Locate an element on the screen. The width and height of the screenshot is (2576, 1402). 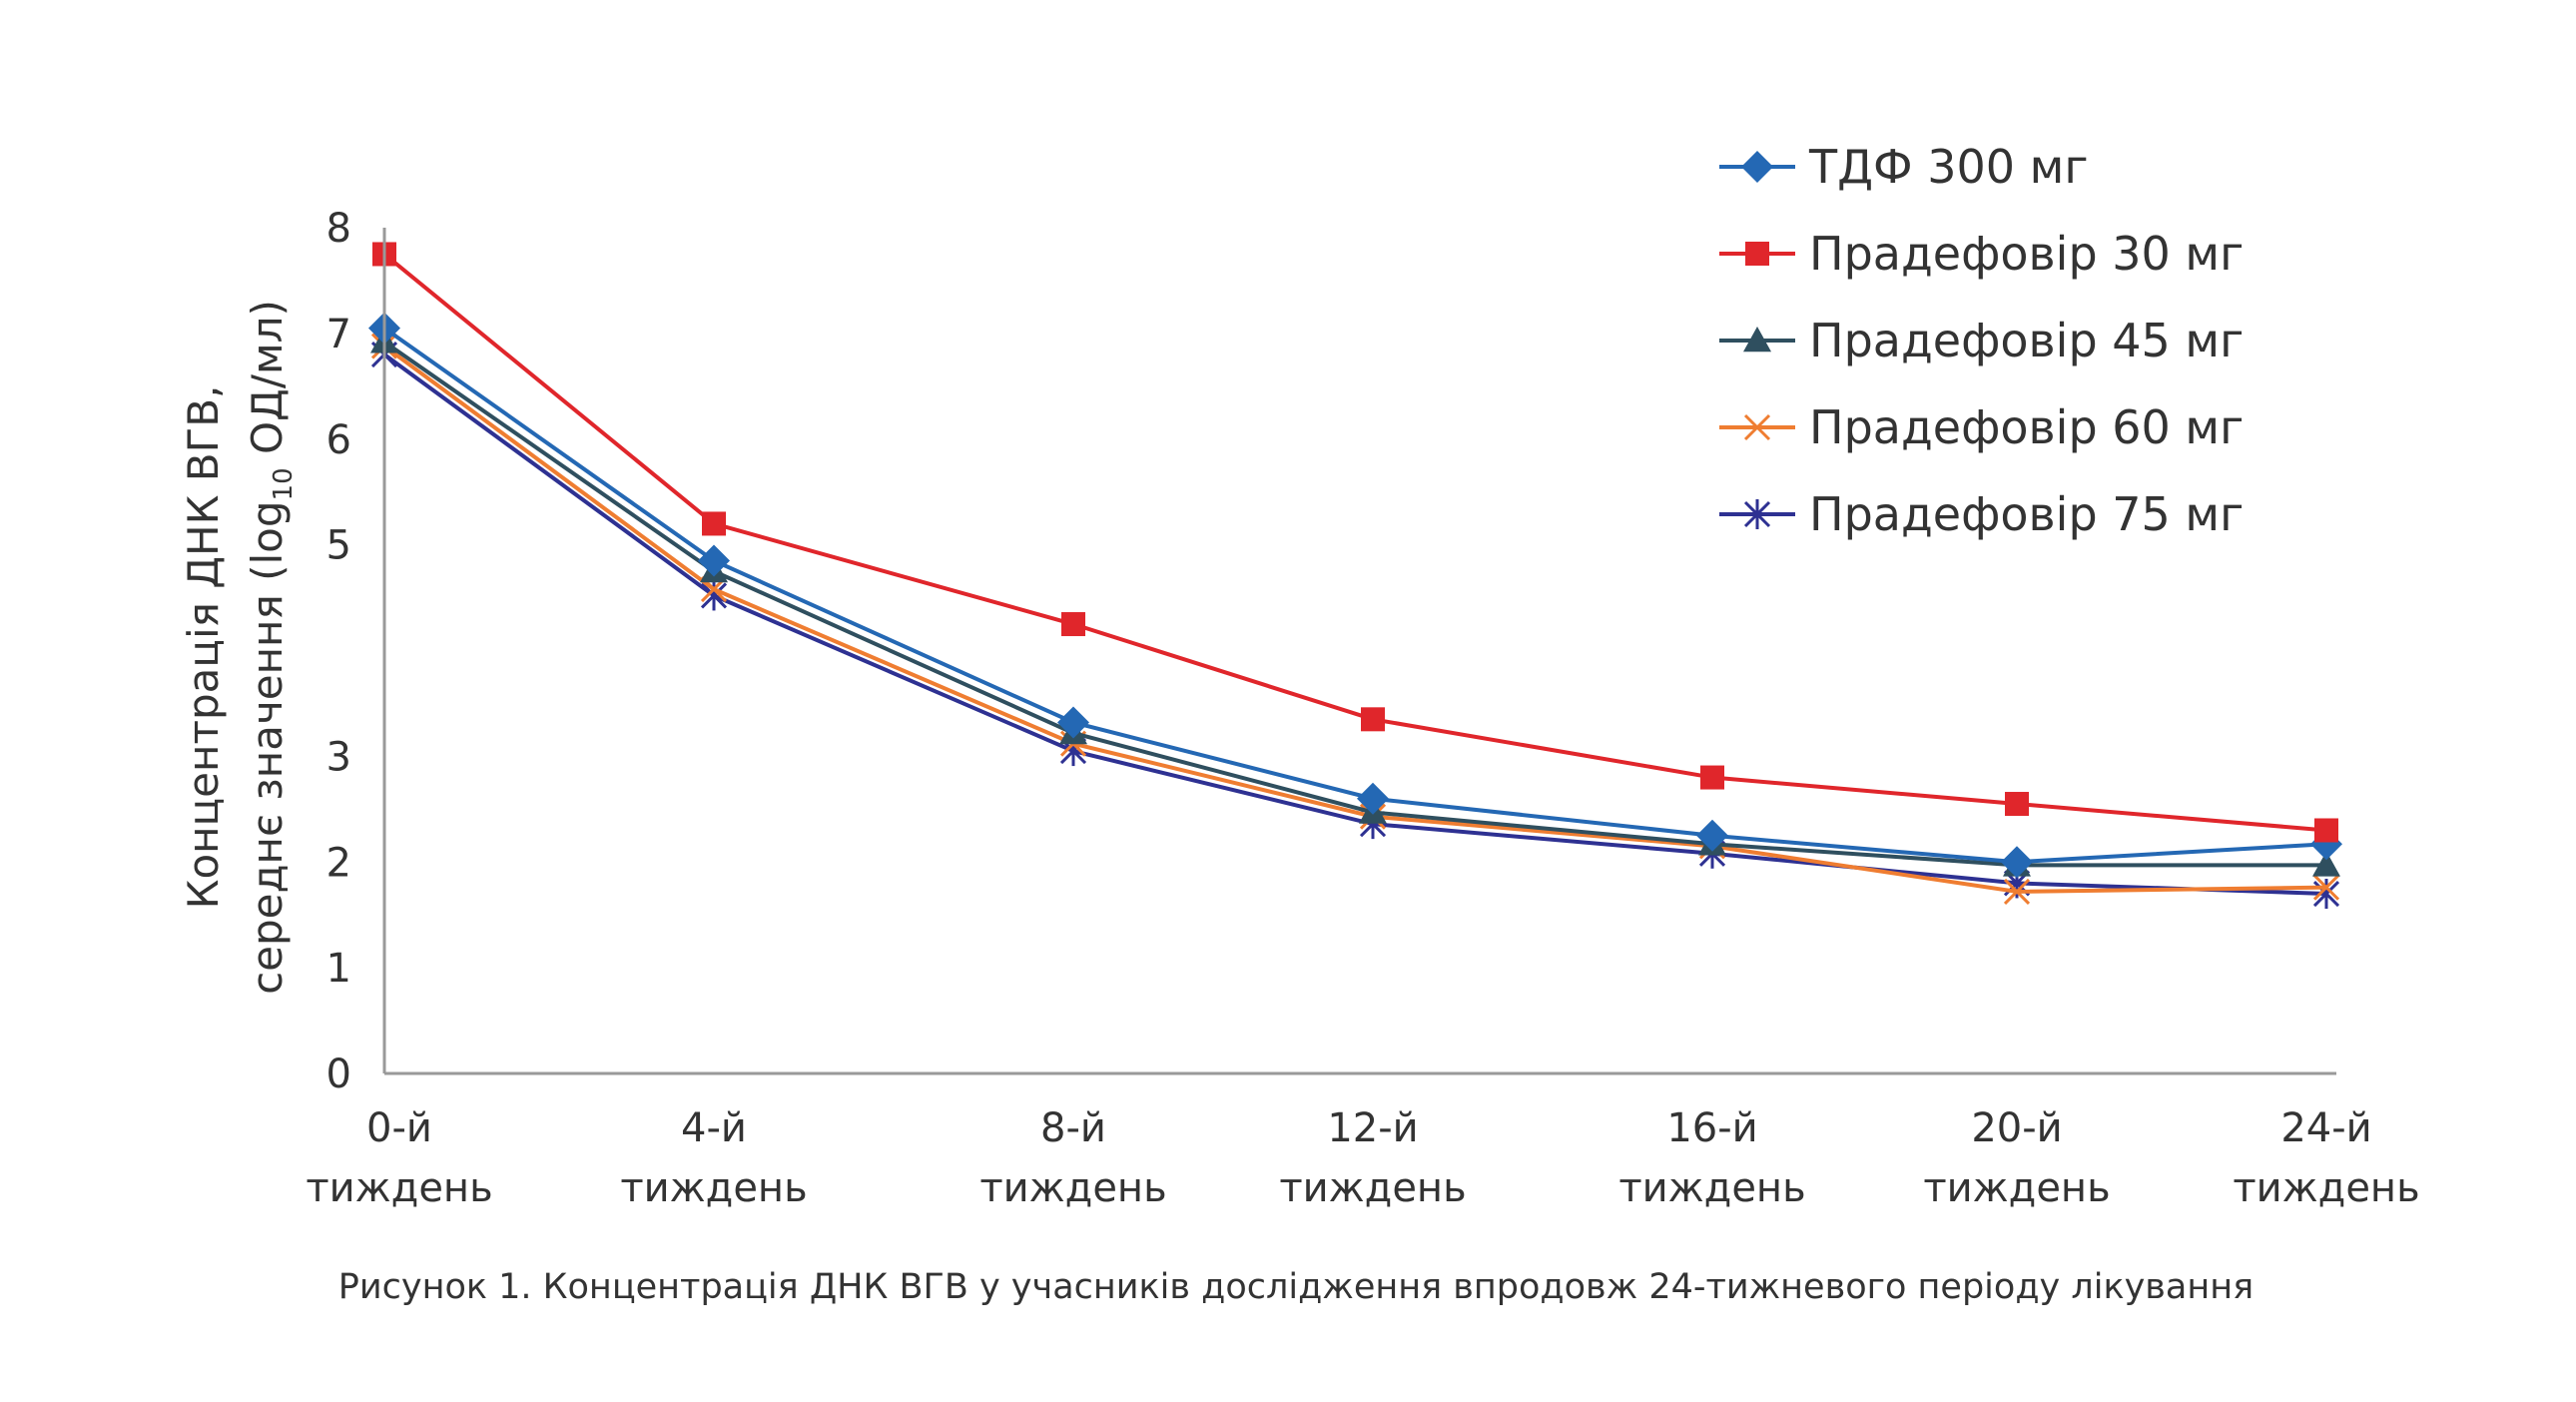
y-tick-label: 6 is located at coordinates (338, 440).